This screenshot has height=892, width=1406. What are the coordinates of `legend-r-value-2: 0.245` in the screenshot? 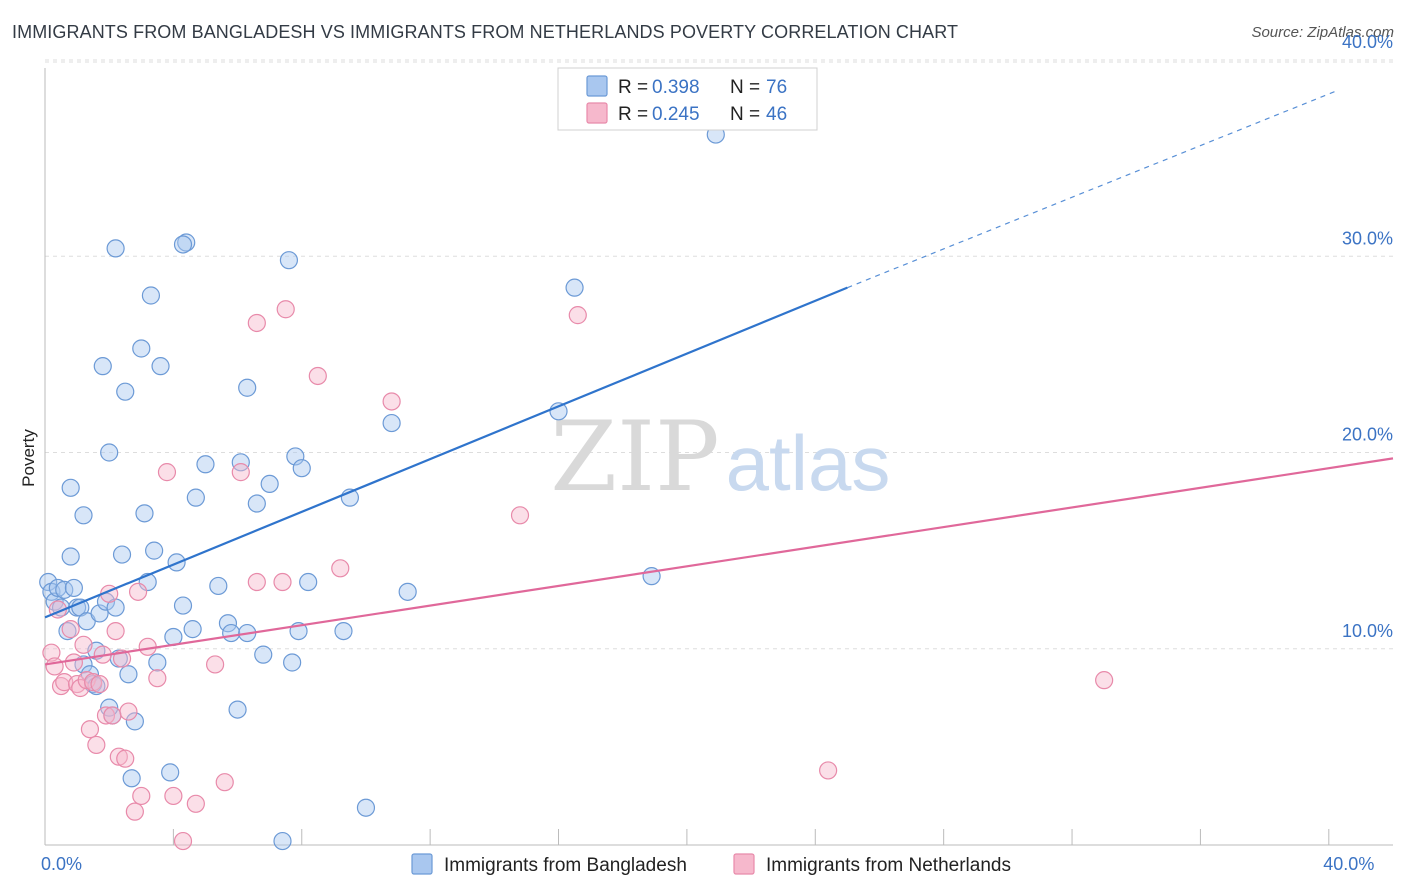 It's located at (676, 114).